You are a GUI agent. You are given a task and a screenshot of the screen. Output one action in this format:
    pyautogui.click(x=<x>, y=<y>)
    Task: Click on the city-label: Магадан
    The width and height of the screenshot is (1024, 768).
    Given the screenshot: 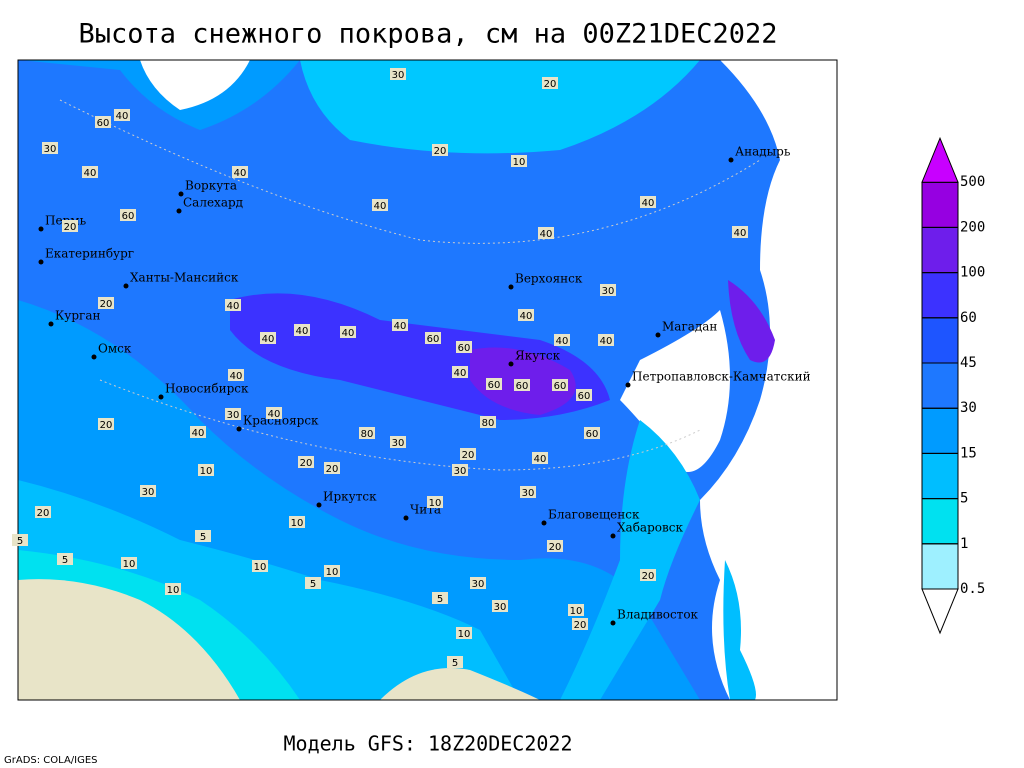 What is the action you would take?
    pyautogui.click(x=689, y=327)
    